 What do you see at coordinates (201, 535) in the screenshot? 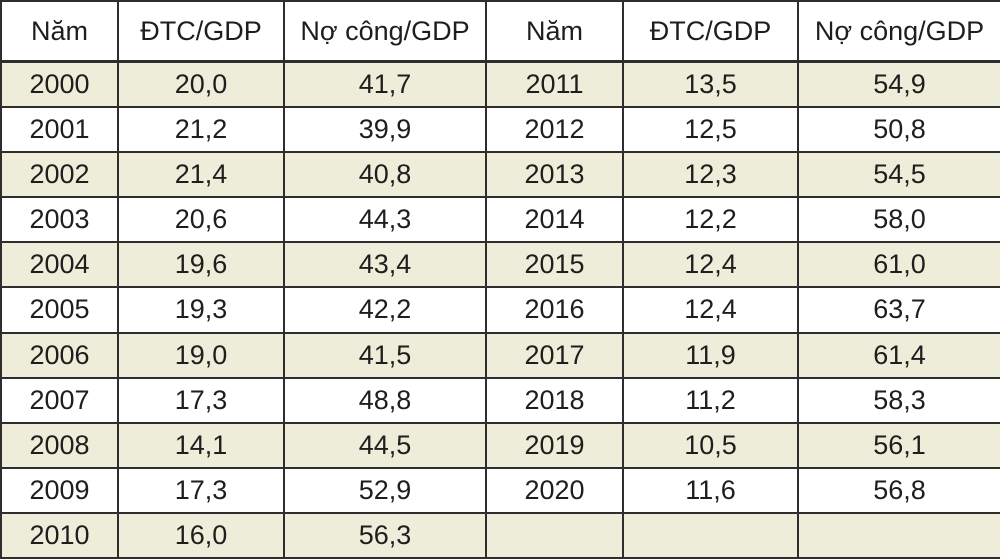
I see `cell-dtc-left: 16,0` at bounding box center [201, 535].